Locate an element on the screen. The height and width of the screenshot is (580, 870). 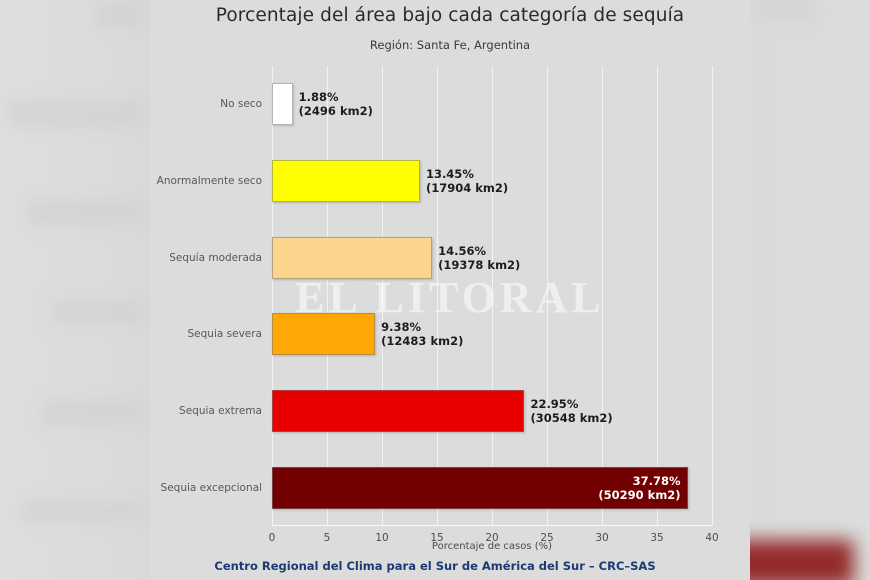
bar-value-label: 37.78% (50290 km2) is located at coordinates (639, 488).